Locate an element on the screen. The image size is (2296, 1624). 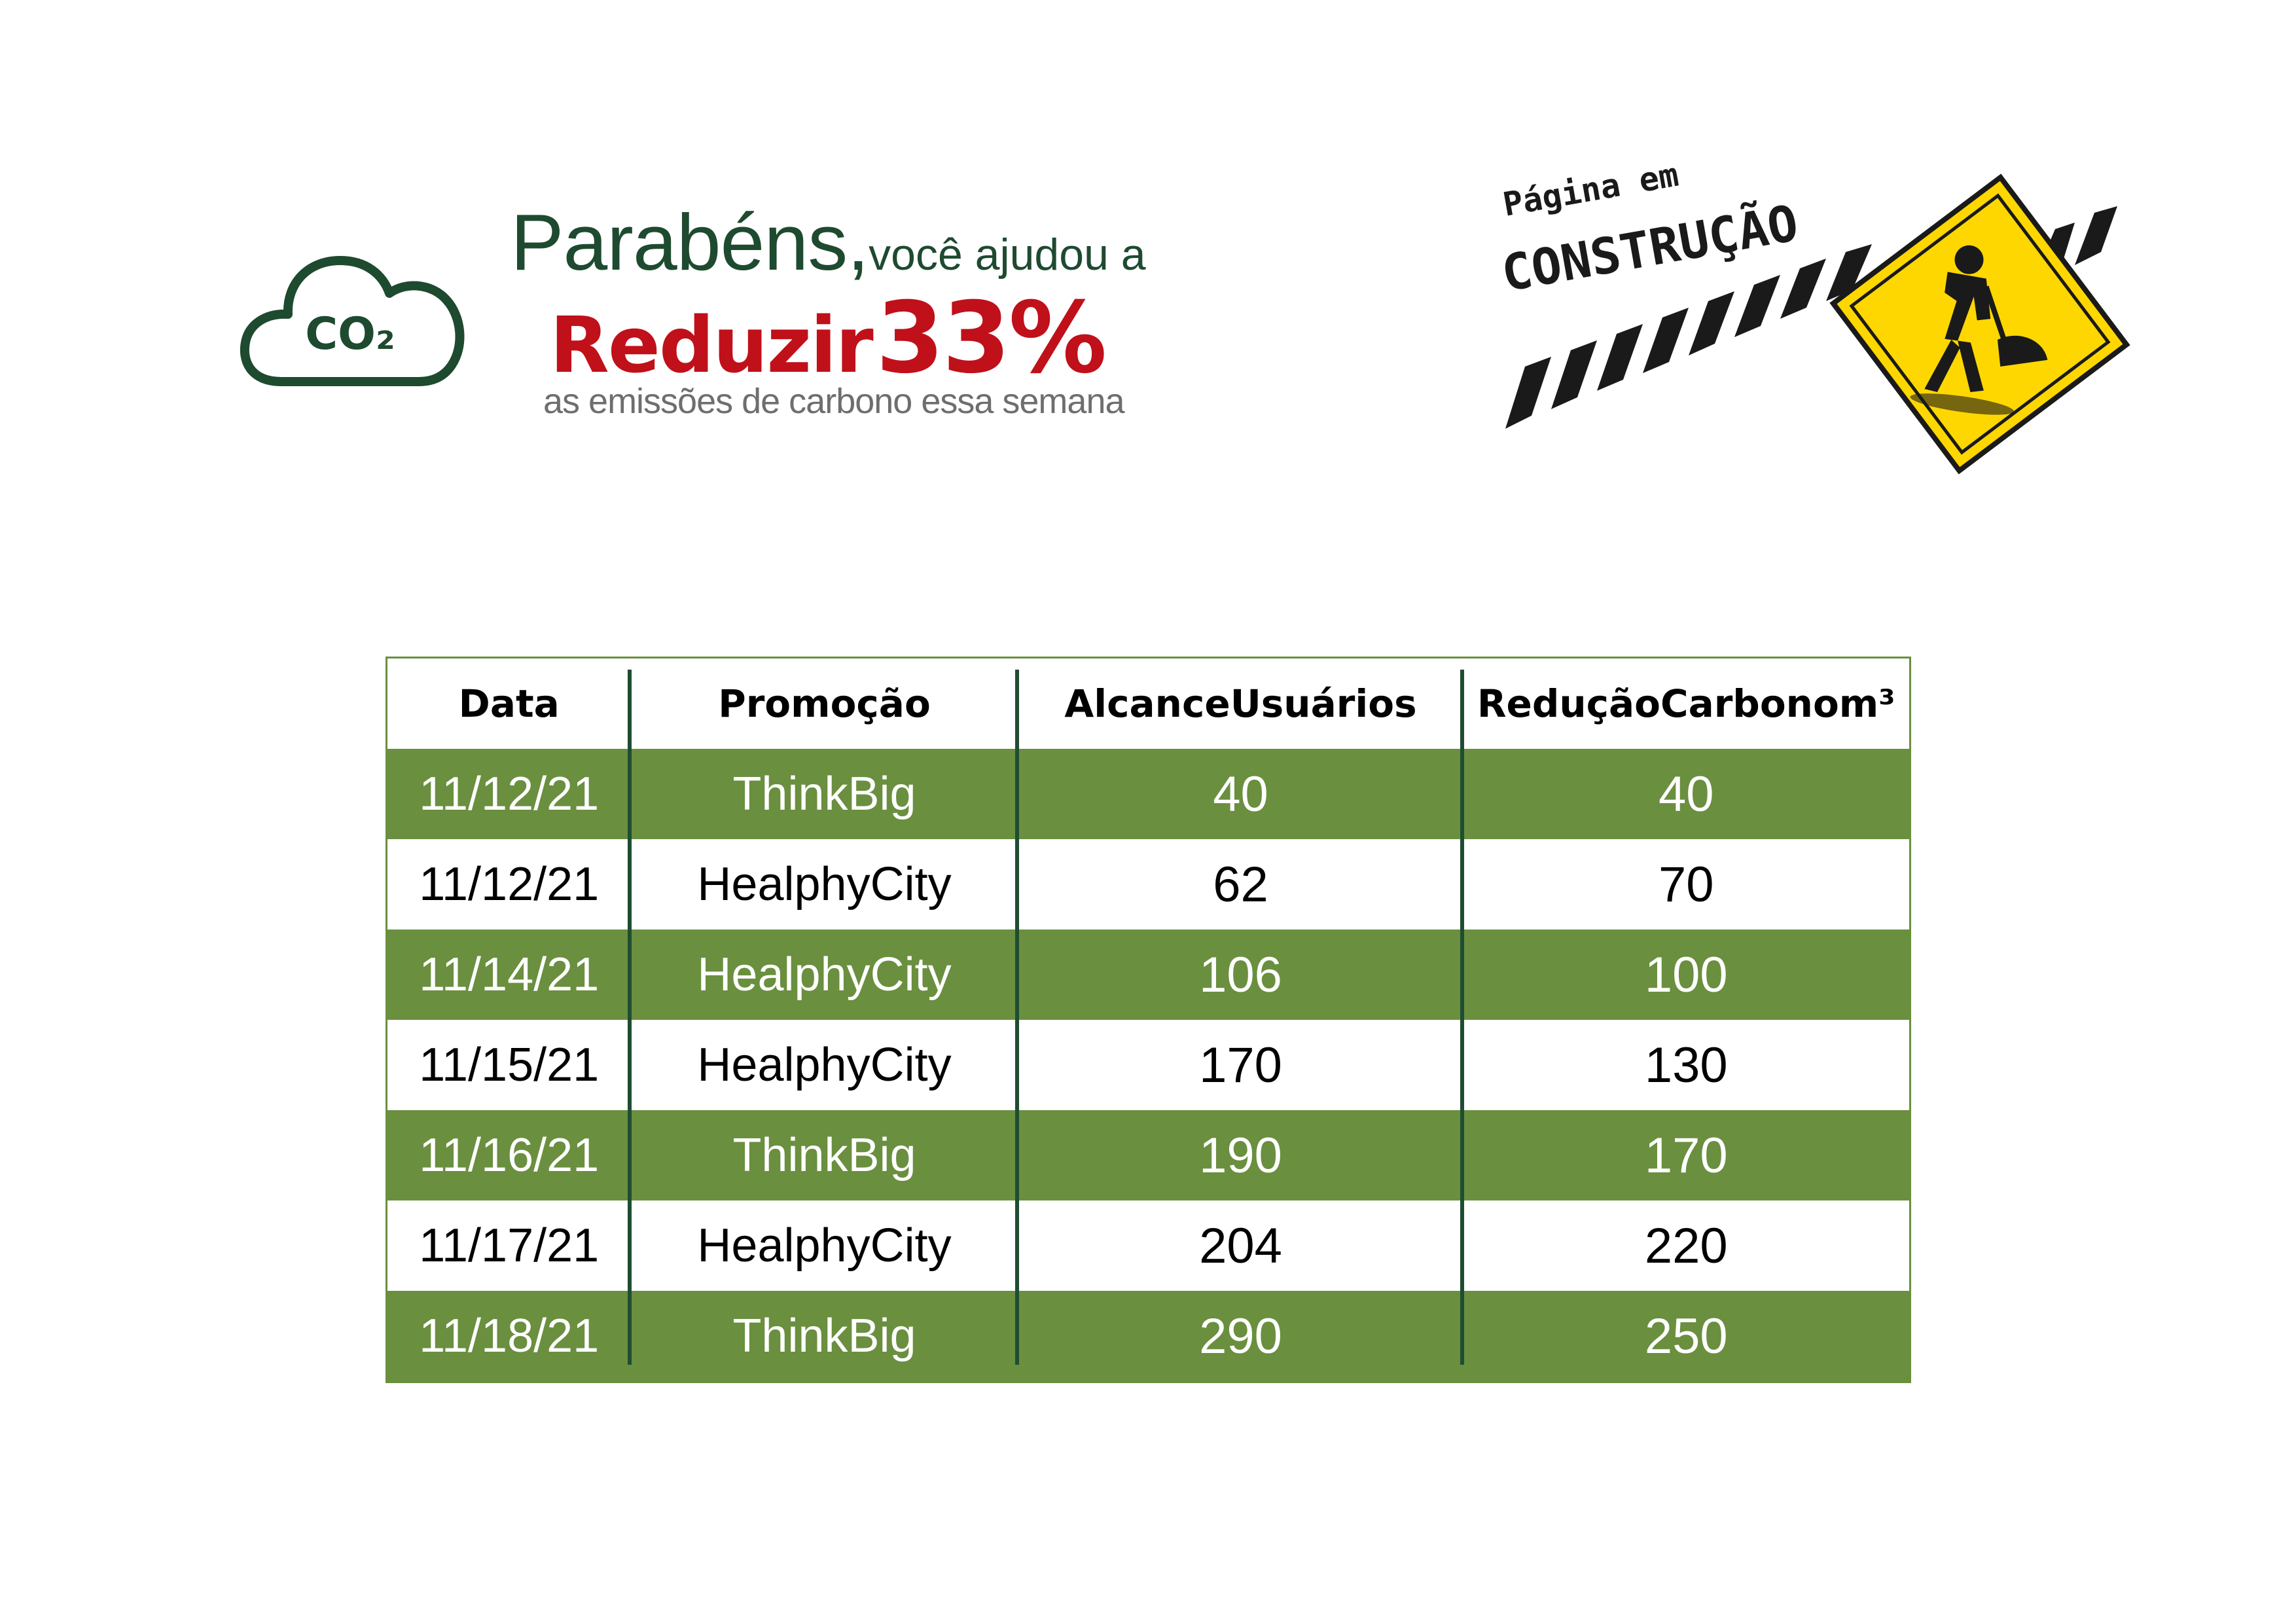
cell-date: 11/18/21 is located at coordinates (508, 1336).